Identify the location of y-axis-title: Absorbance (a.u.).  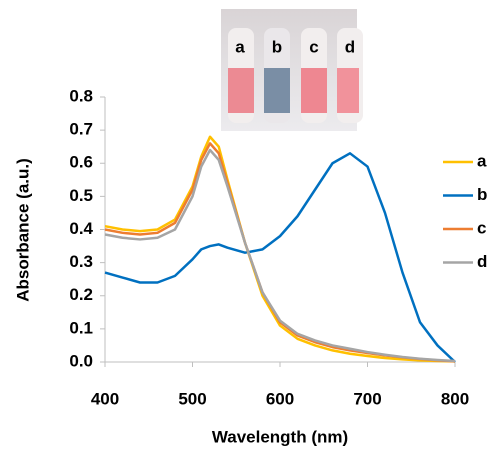
(22, 230).